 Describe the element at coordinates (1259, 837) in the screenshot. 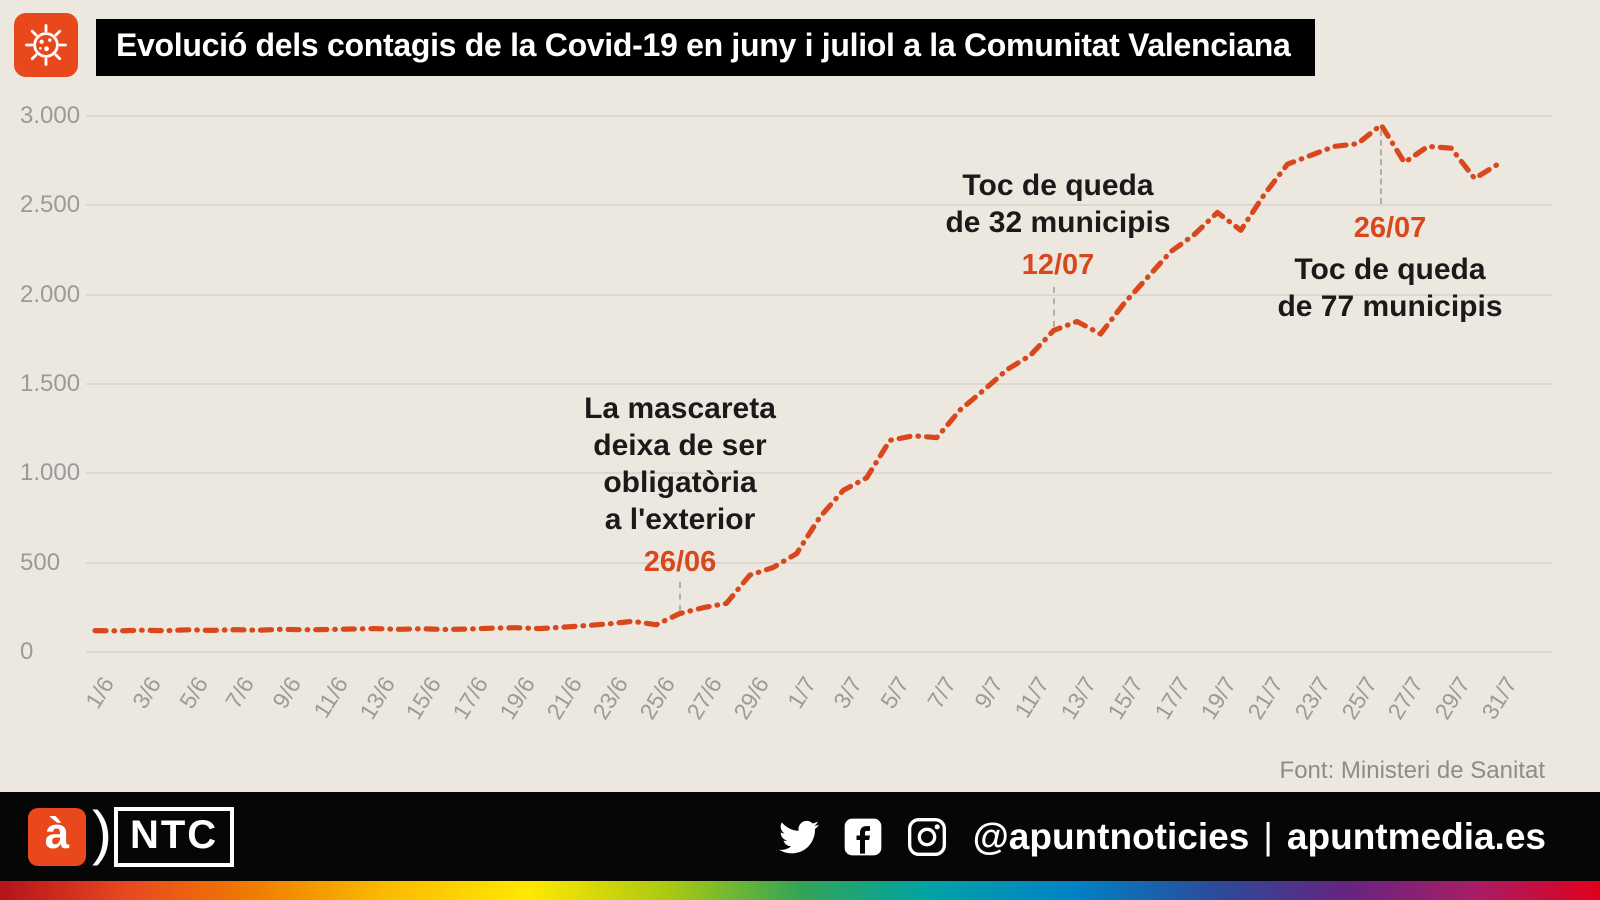

I see `footer-handles: @apuntnoticies | apuntmedia.es` at that location.